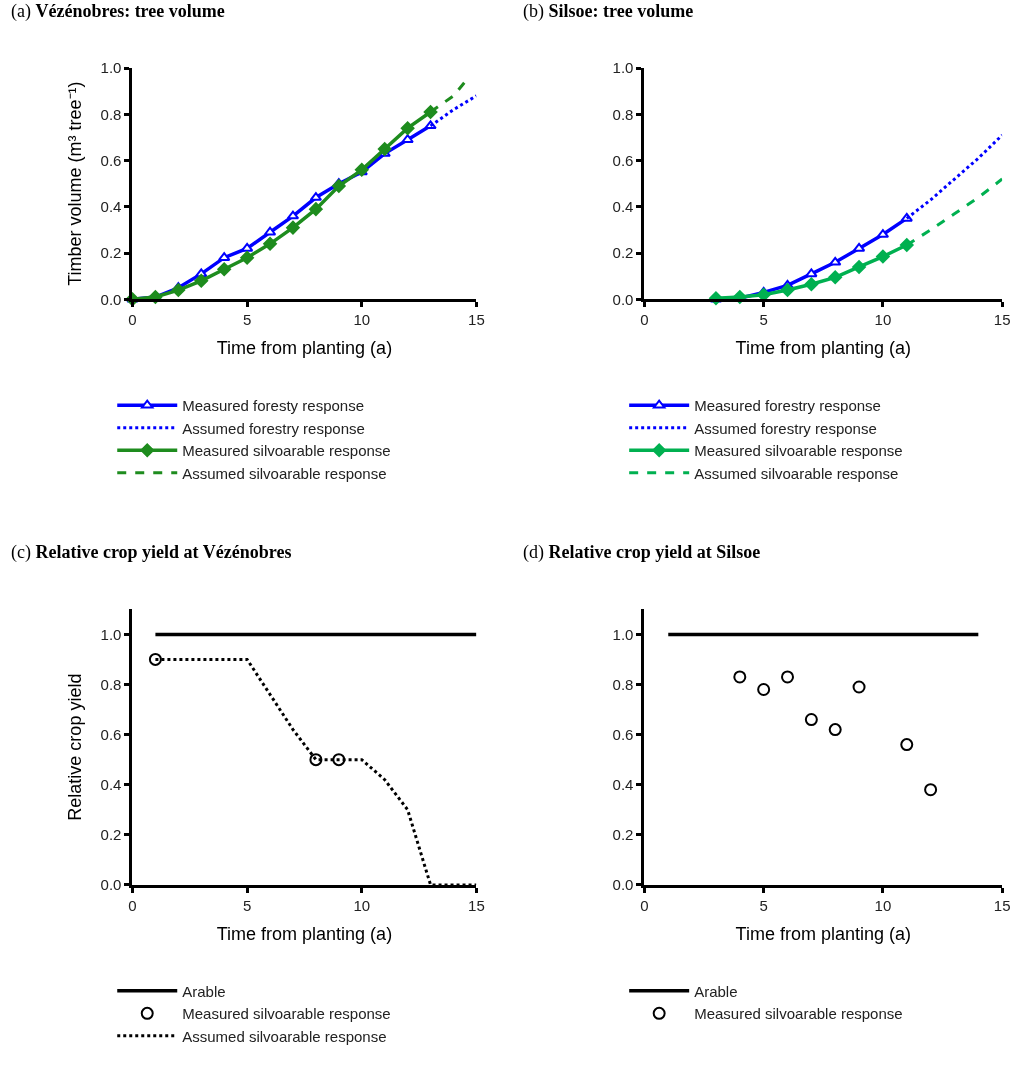 The image size is (1024, 1072). Describe the element at coordinates (118, 11) in the screenshot. I see `chart-title: (a) Vézénobres: tree volume` at that location.